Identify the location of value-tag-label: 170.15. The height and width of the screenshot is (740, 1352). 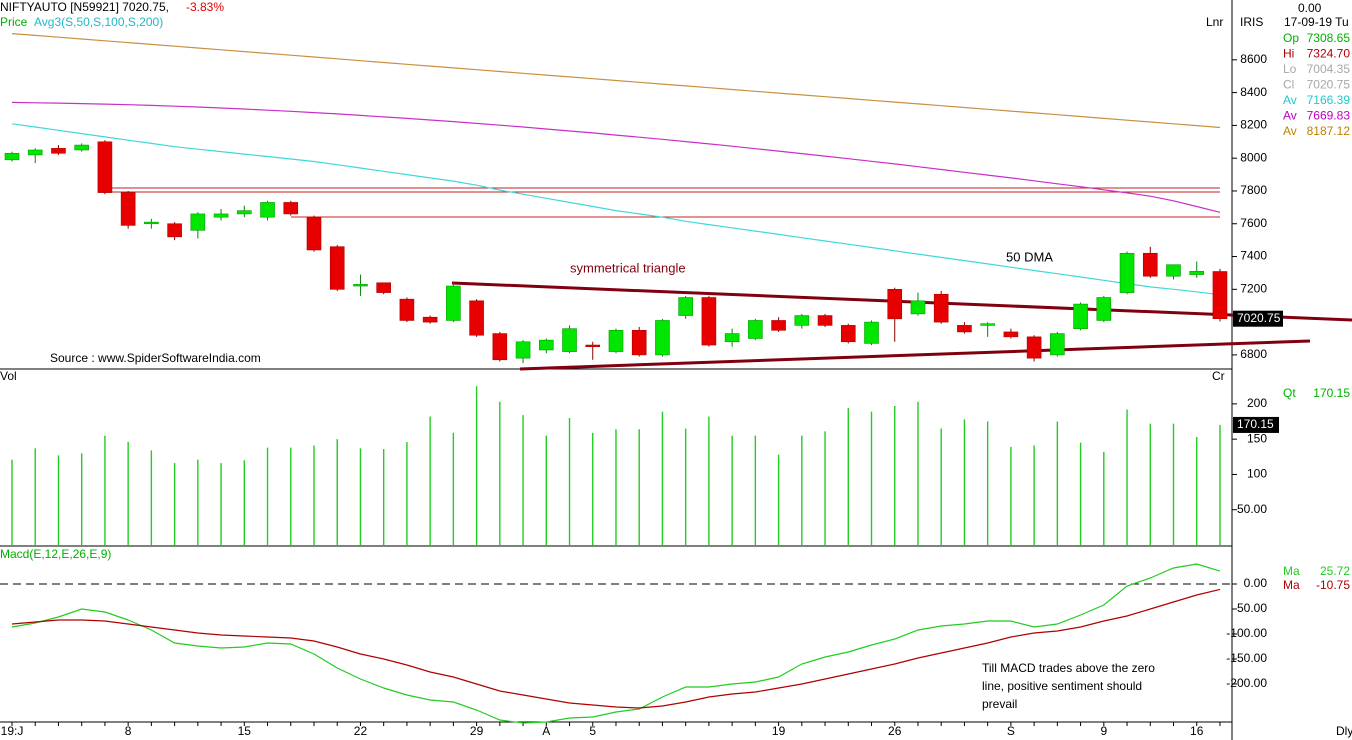
(1255, 424).